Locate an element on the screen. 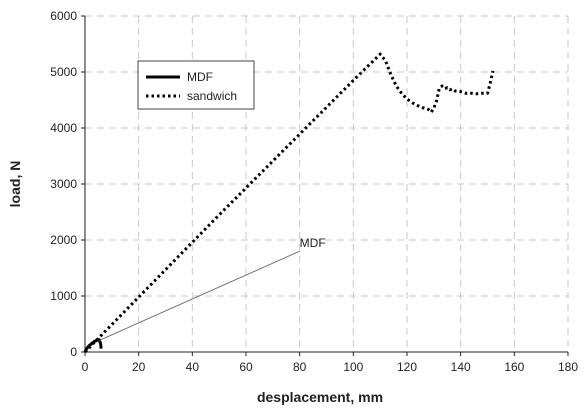 Image resolution: width=588 pixels, height=410 pixels. legend: MDF sandwich is located at coordinates (196, 85).